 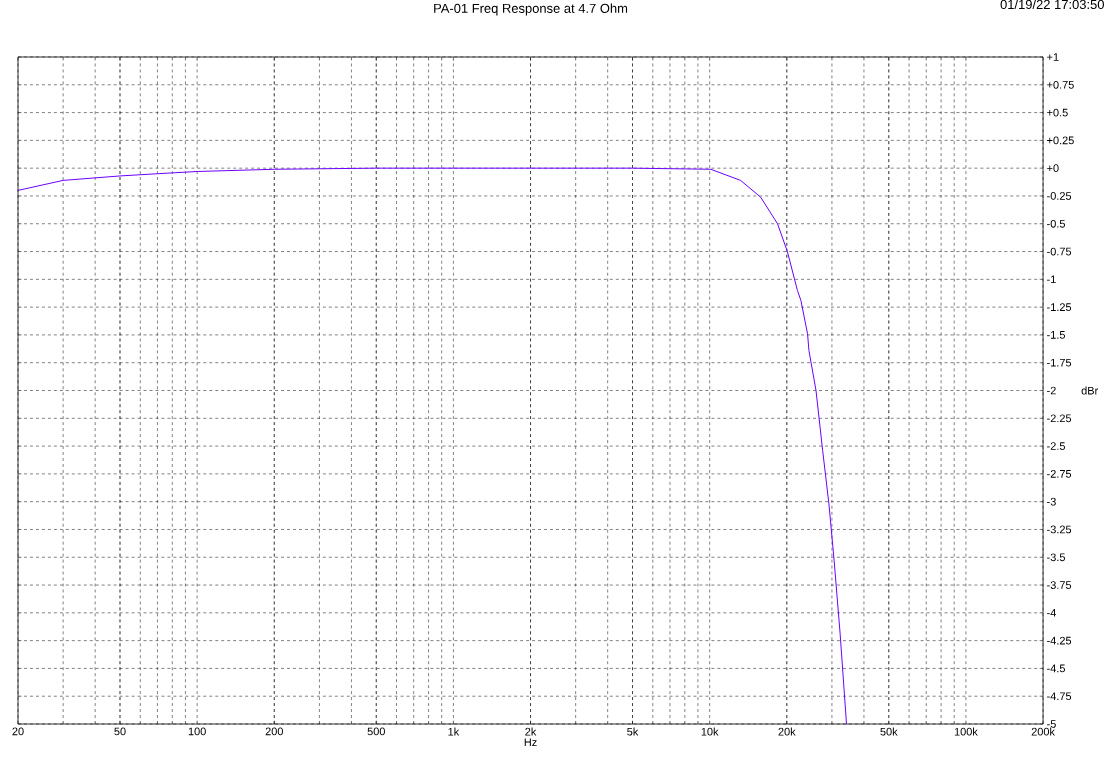 I want to click on y-tick-label: +1, so click(x=1053, y=57).